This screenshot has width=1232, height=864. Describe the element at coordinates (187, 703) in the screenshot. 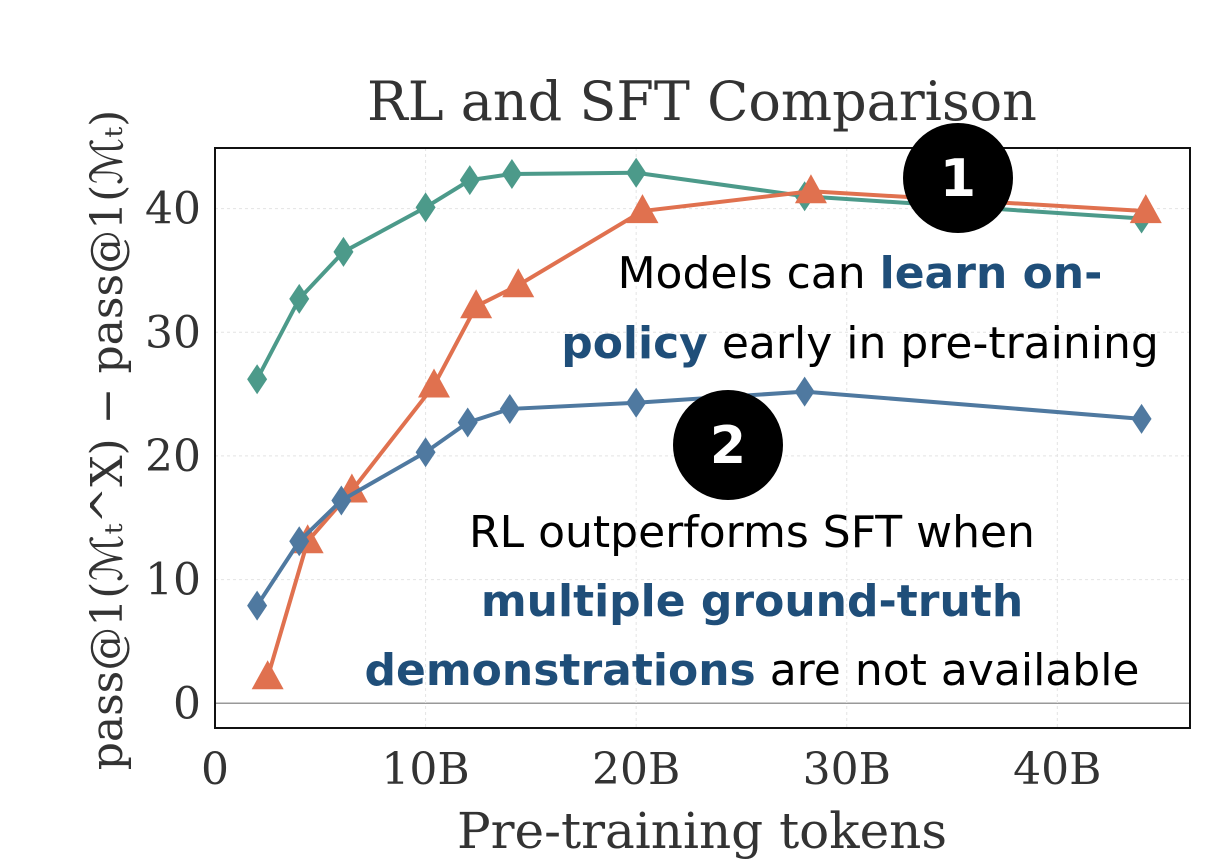

I see `y-tick-label: 0` at that location.